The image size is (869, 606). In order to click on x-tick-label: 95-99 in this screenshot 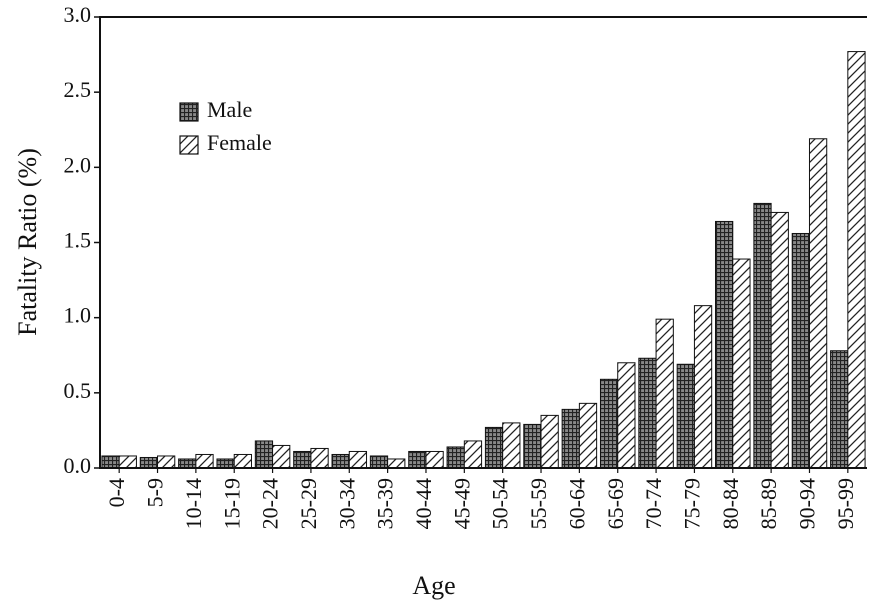, I will do `click(845, 503)`.